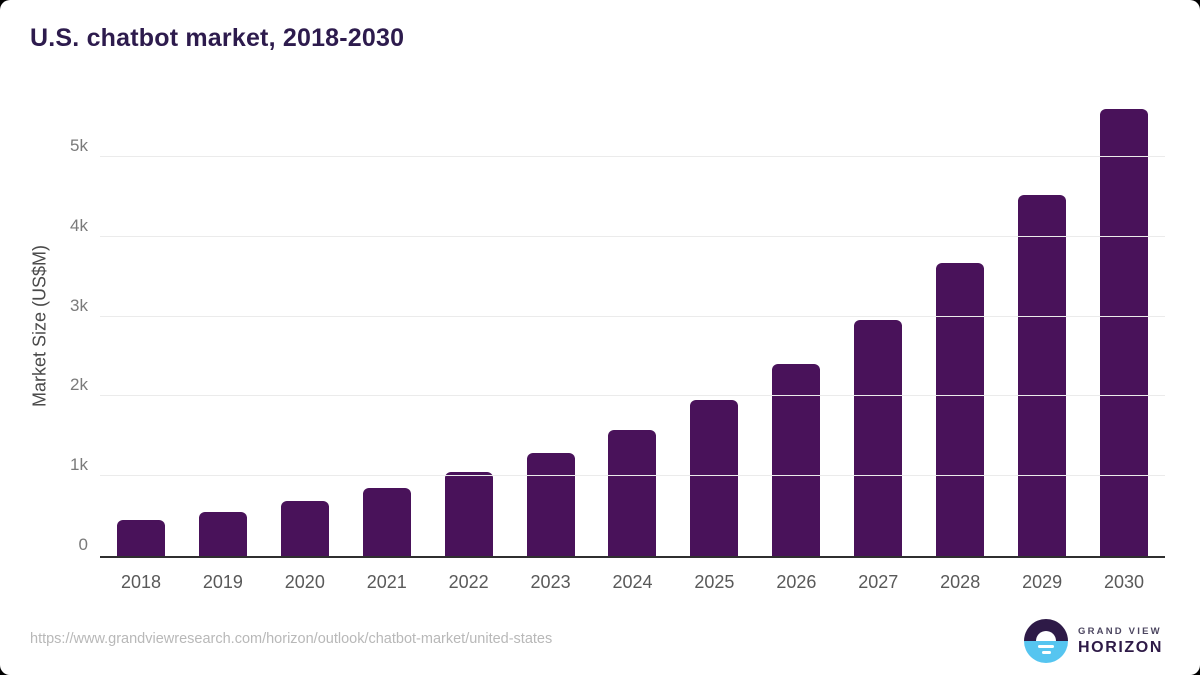 Image resolution: width=1200 pixels, height=675 pixels. What do you see at coordinates (217, 38) in the screenshot?
I see `page-title: U.S. chatbot market, 2018-2030` at bounding box center [217, 38].